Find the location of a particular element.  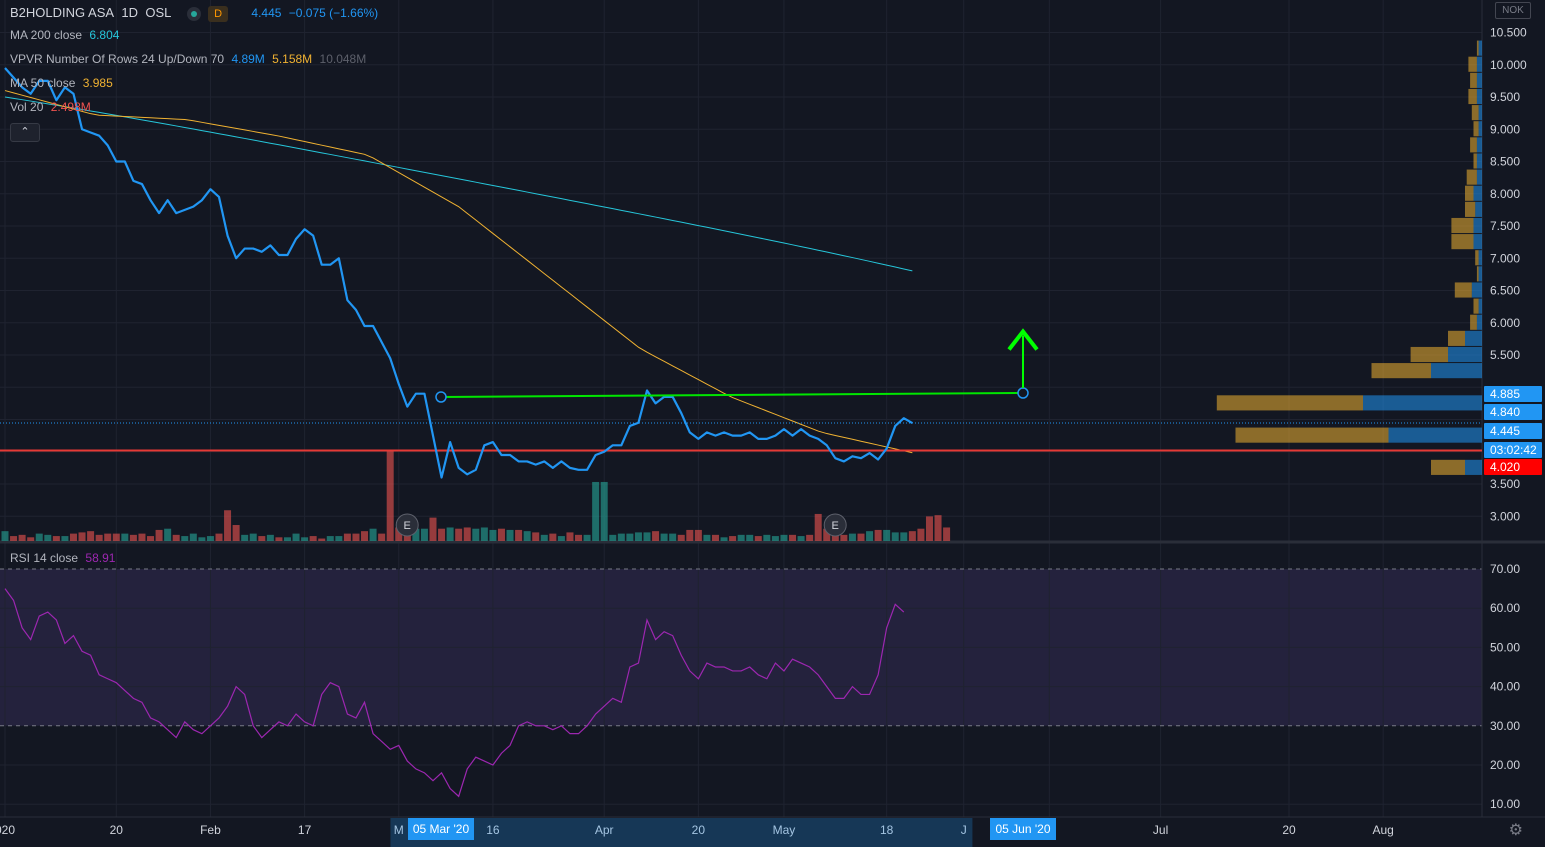

volume-label: Vol 20 is located at coordinates (27, 107).